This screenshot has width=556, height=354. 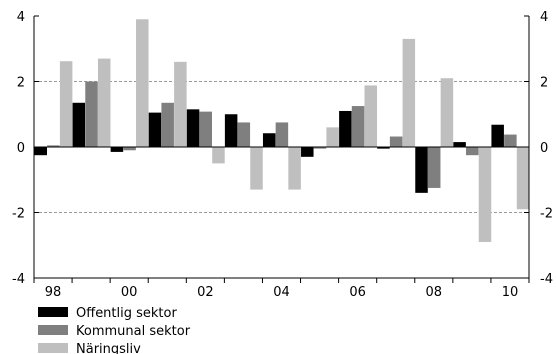 What do you see at coordinates (510, 292) in the screenshot?
I see `x-tick-label: 10` at bounding box center [510, 292].